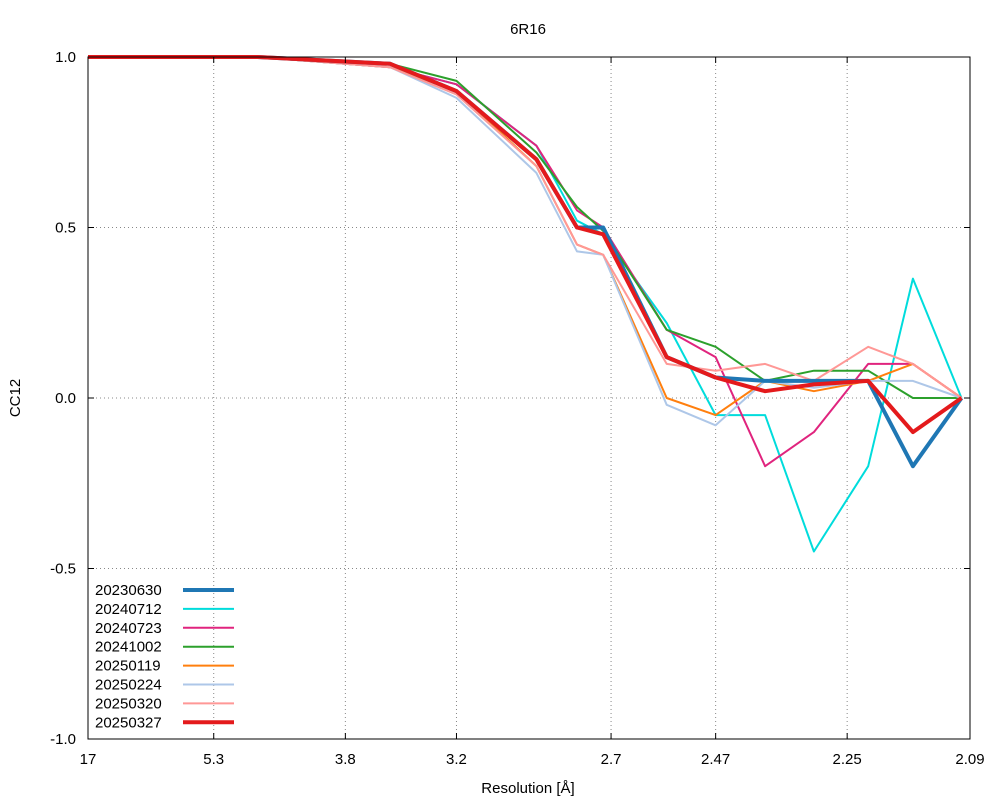  Describe the element at coordinates (128, 647) in the screenshot. I see `legend-label: 20241002` at that location.